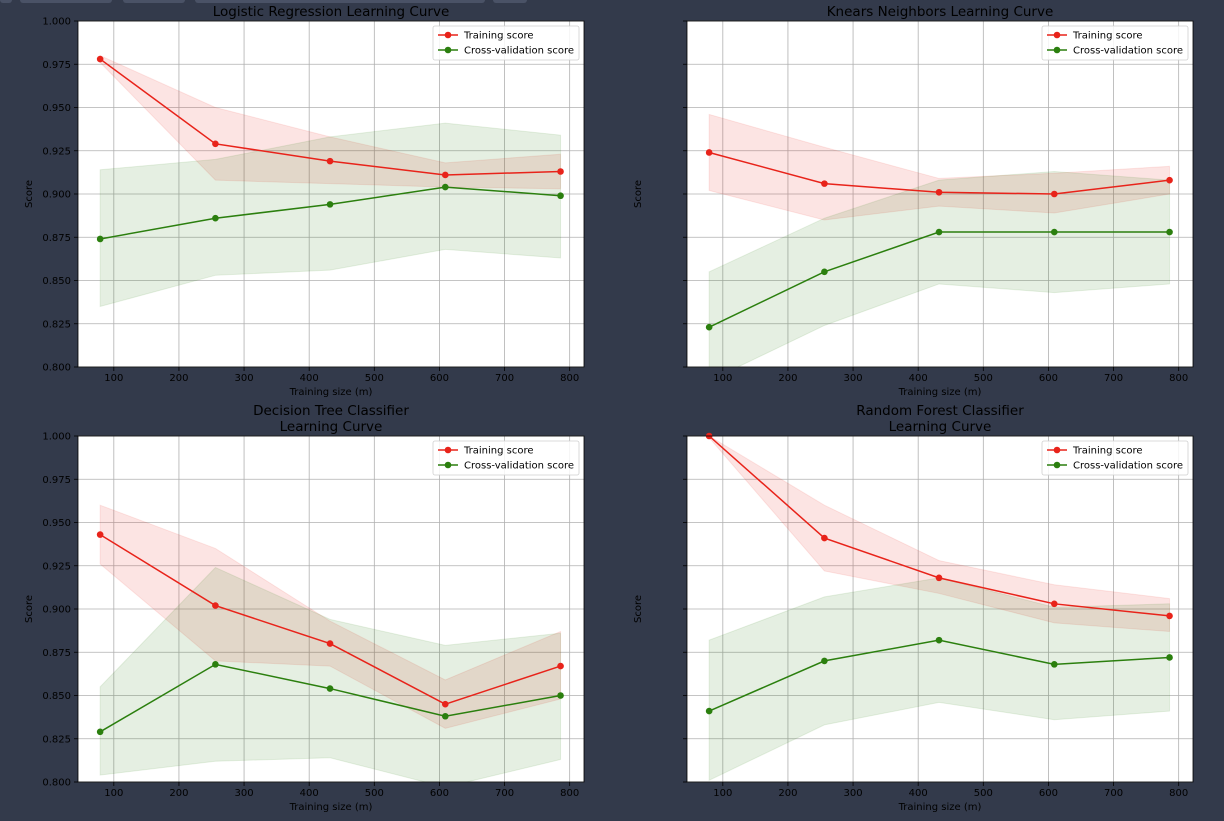  Describe the element at coordinates (1115, 458) in the screenshot. I see `legend-box` at that location.